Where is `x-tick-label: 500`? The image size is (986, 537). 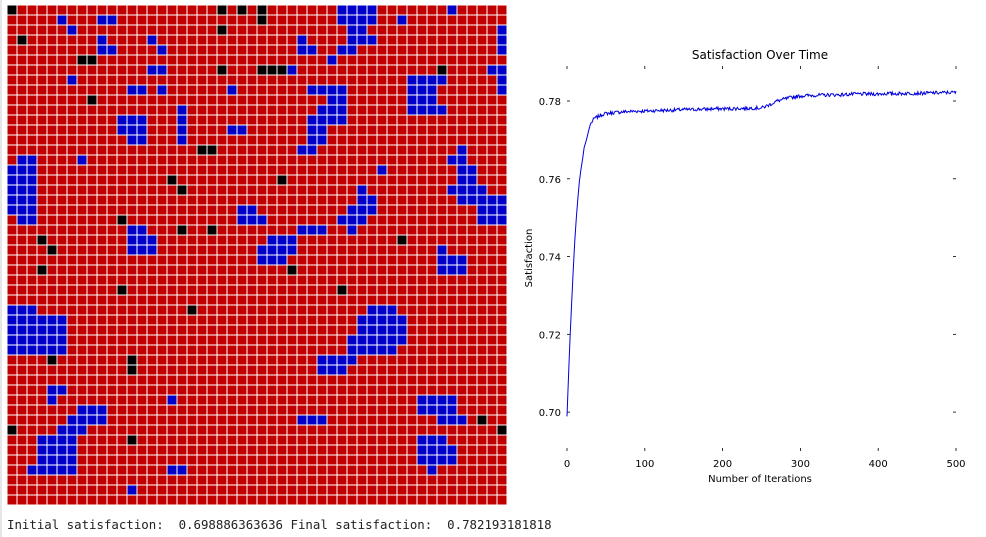 x-tick-label: 500 is located at coordinates (955, 464).